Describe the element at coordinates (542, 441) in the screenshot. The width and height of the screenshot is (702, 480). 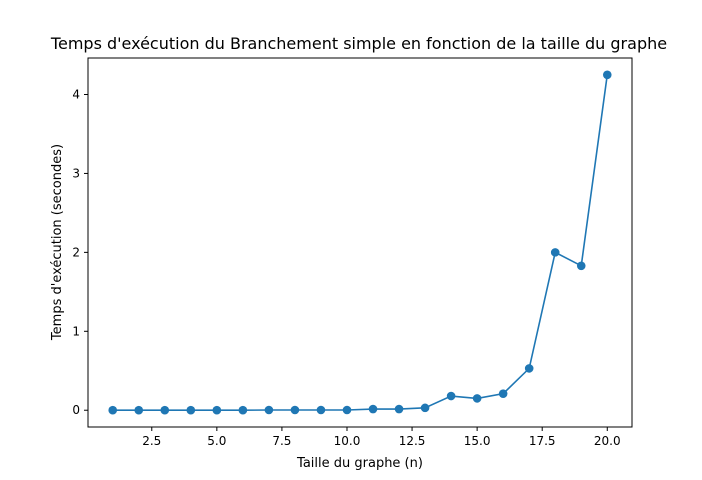
I see `x-tick-label: 17.5` at that location.